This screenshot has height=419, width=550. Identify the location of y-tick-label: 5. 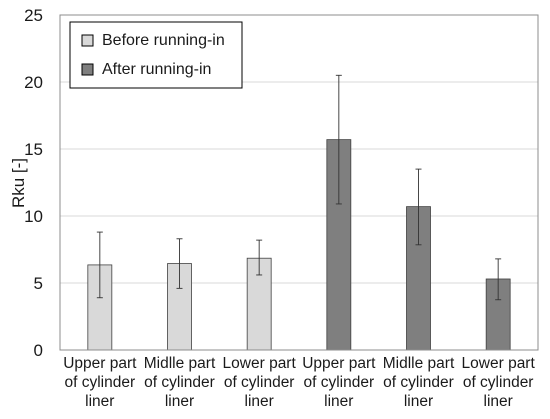
(38, 283).